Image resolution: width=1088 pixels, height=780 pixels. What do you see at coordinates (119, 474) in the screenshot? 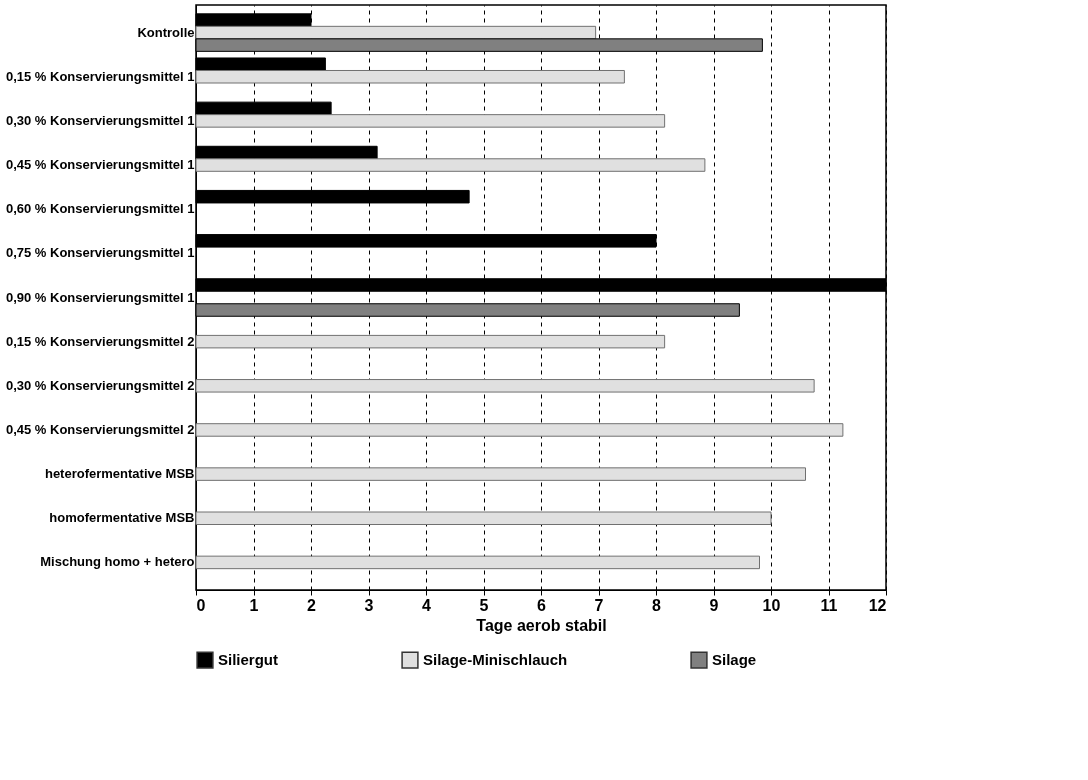
I see `y-tick-label: heterofermentative MSB` at bounding box center [119, 474].